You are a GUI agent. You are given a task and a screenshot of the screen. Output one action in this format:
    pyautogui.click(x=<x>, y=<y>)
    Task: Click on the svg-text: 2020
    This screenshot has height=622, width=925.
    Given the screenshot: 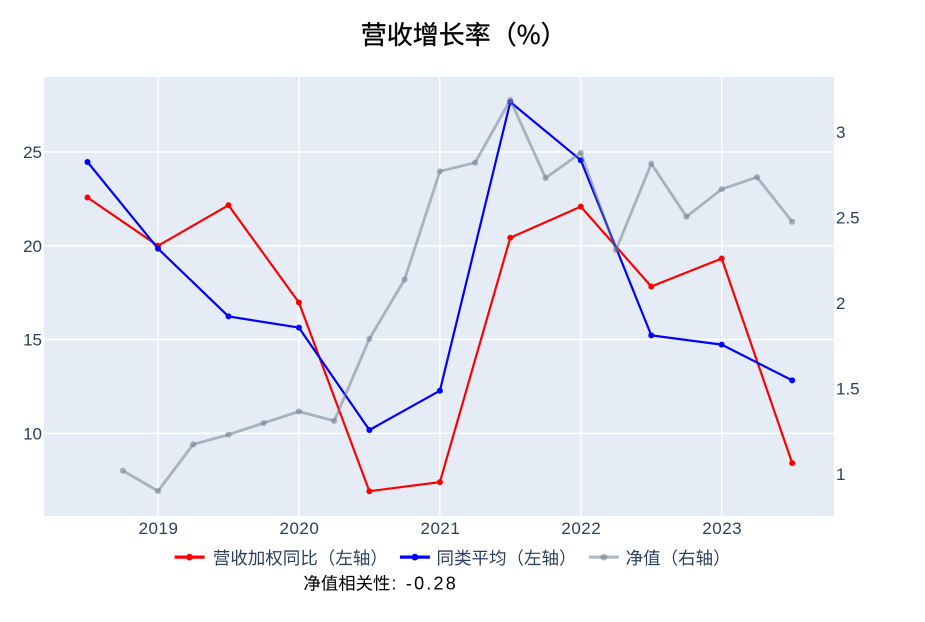 What is the action you would take?
    pyautogui.click(x=299, y=528)
    